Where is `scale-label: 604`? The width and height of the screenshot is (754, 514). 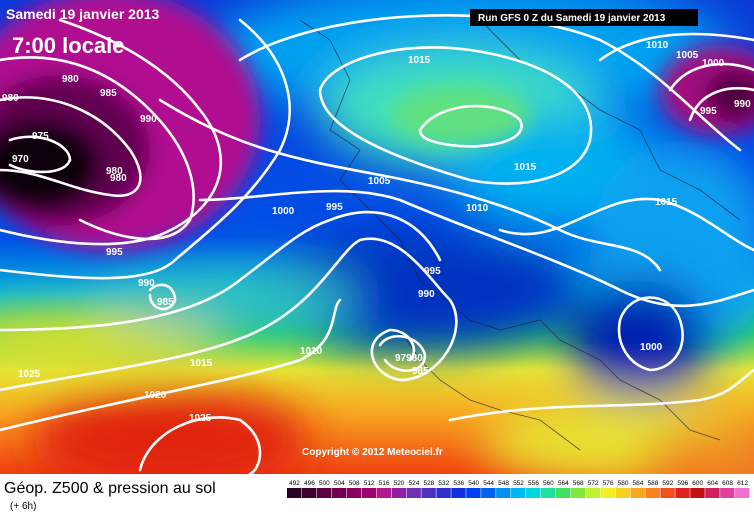
scale-label: 604 is located at coordinates (712, 483).